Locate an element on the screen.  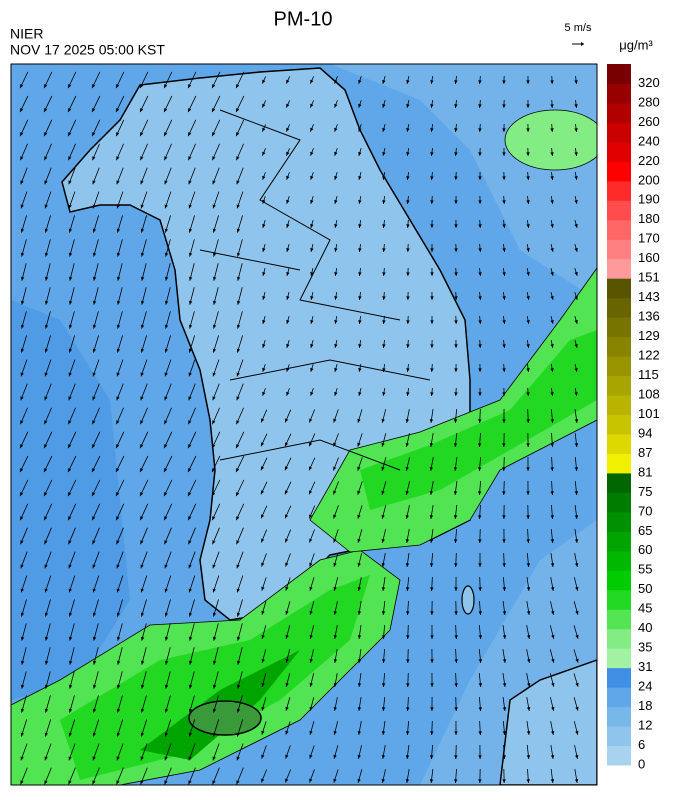
colorbar-label: 70 is located at coordinates (645, 510).